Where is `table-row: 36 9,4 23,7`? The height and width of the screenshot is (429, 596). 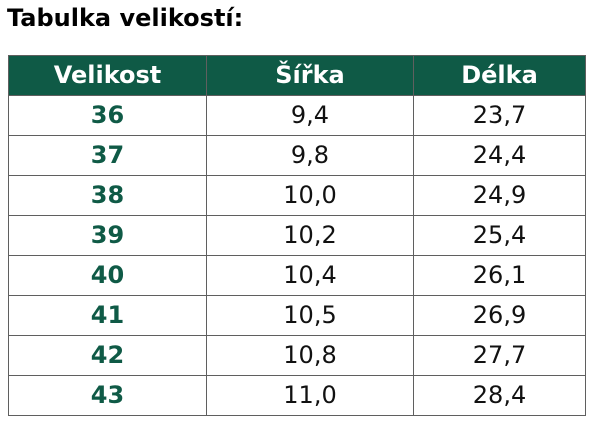
table-row: 36 9,4 23,7 is located at coordinates (297, 115).